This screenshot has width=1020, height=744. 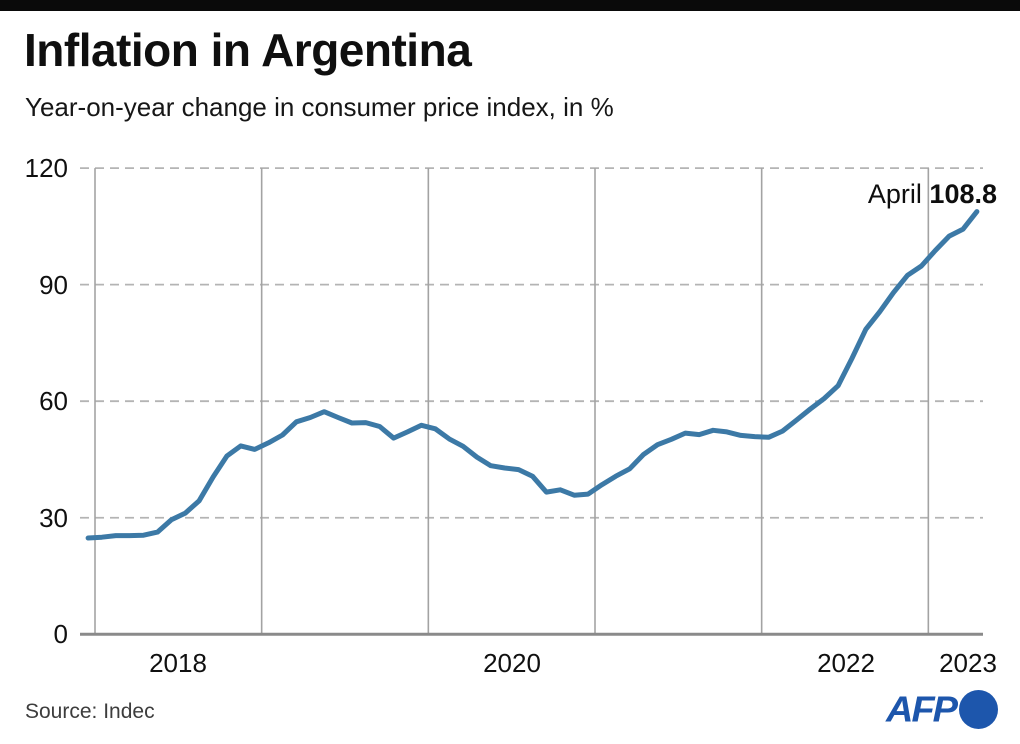 I want to click on y-axis-tick-label: 60, so click(x=53, y=401).